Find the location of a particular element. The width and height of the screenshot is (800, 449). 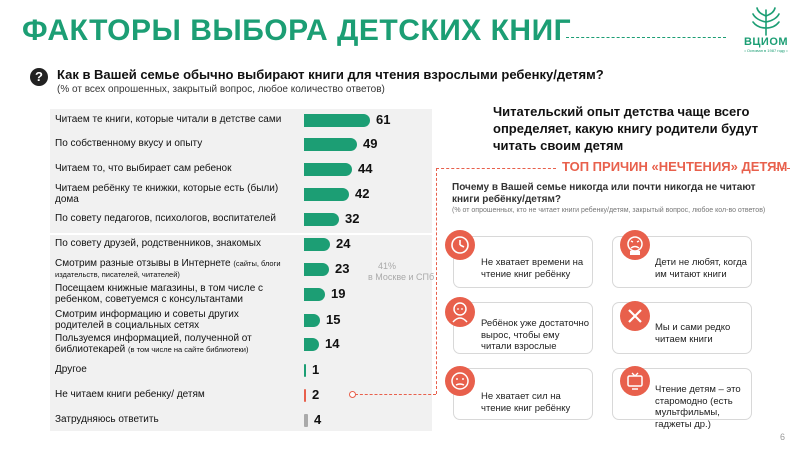

grown-child-icon is located at coordinates (460, 312).